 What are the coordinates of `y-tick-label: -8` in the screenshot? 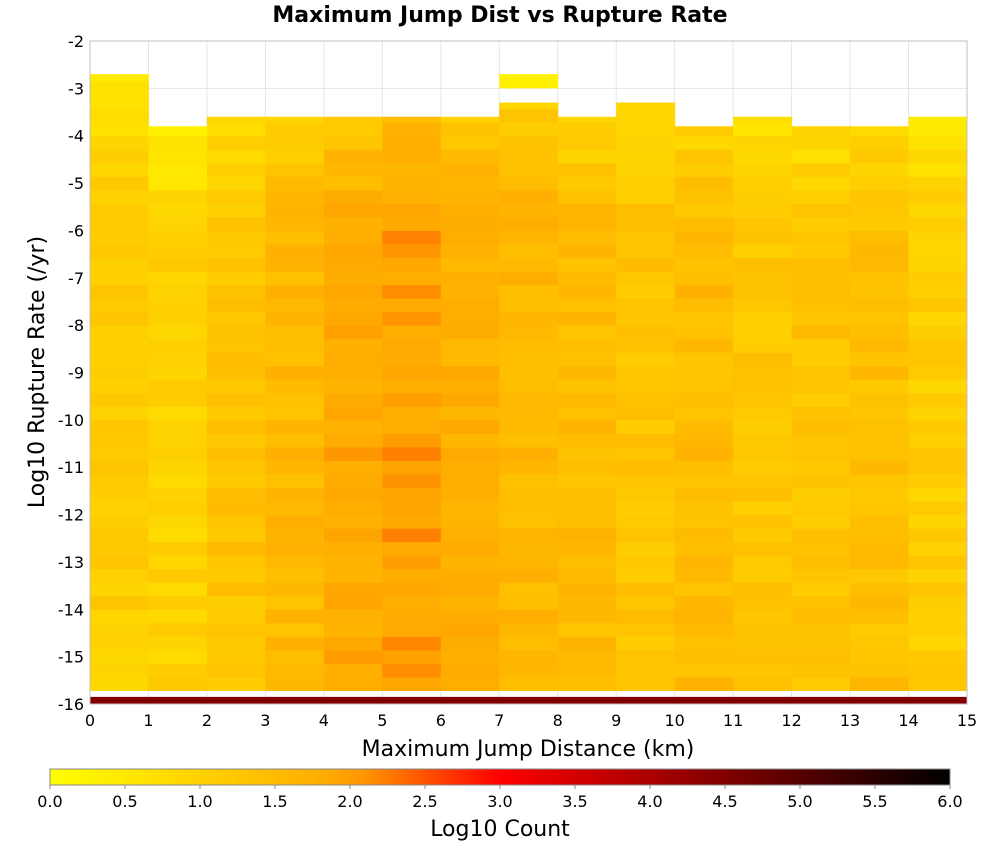 It's located at (76, 325).